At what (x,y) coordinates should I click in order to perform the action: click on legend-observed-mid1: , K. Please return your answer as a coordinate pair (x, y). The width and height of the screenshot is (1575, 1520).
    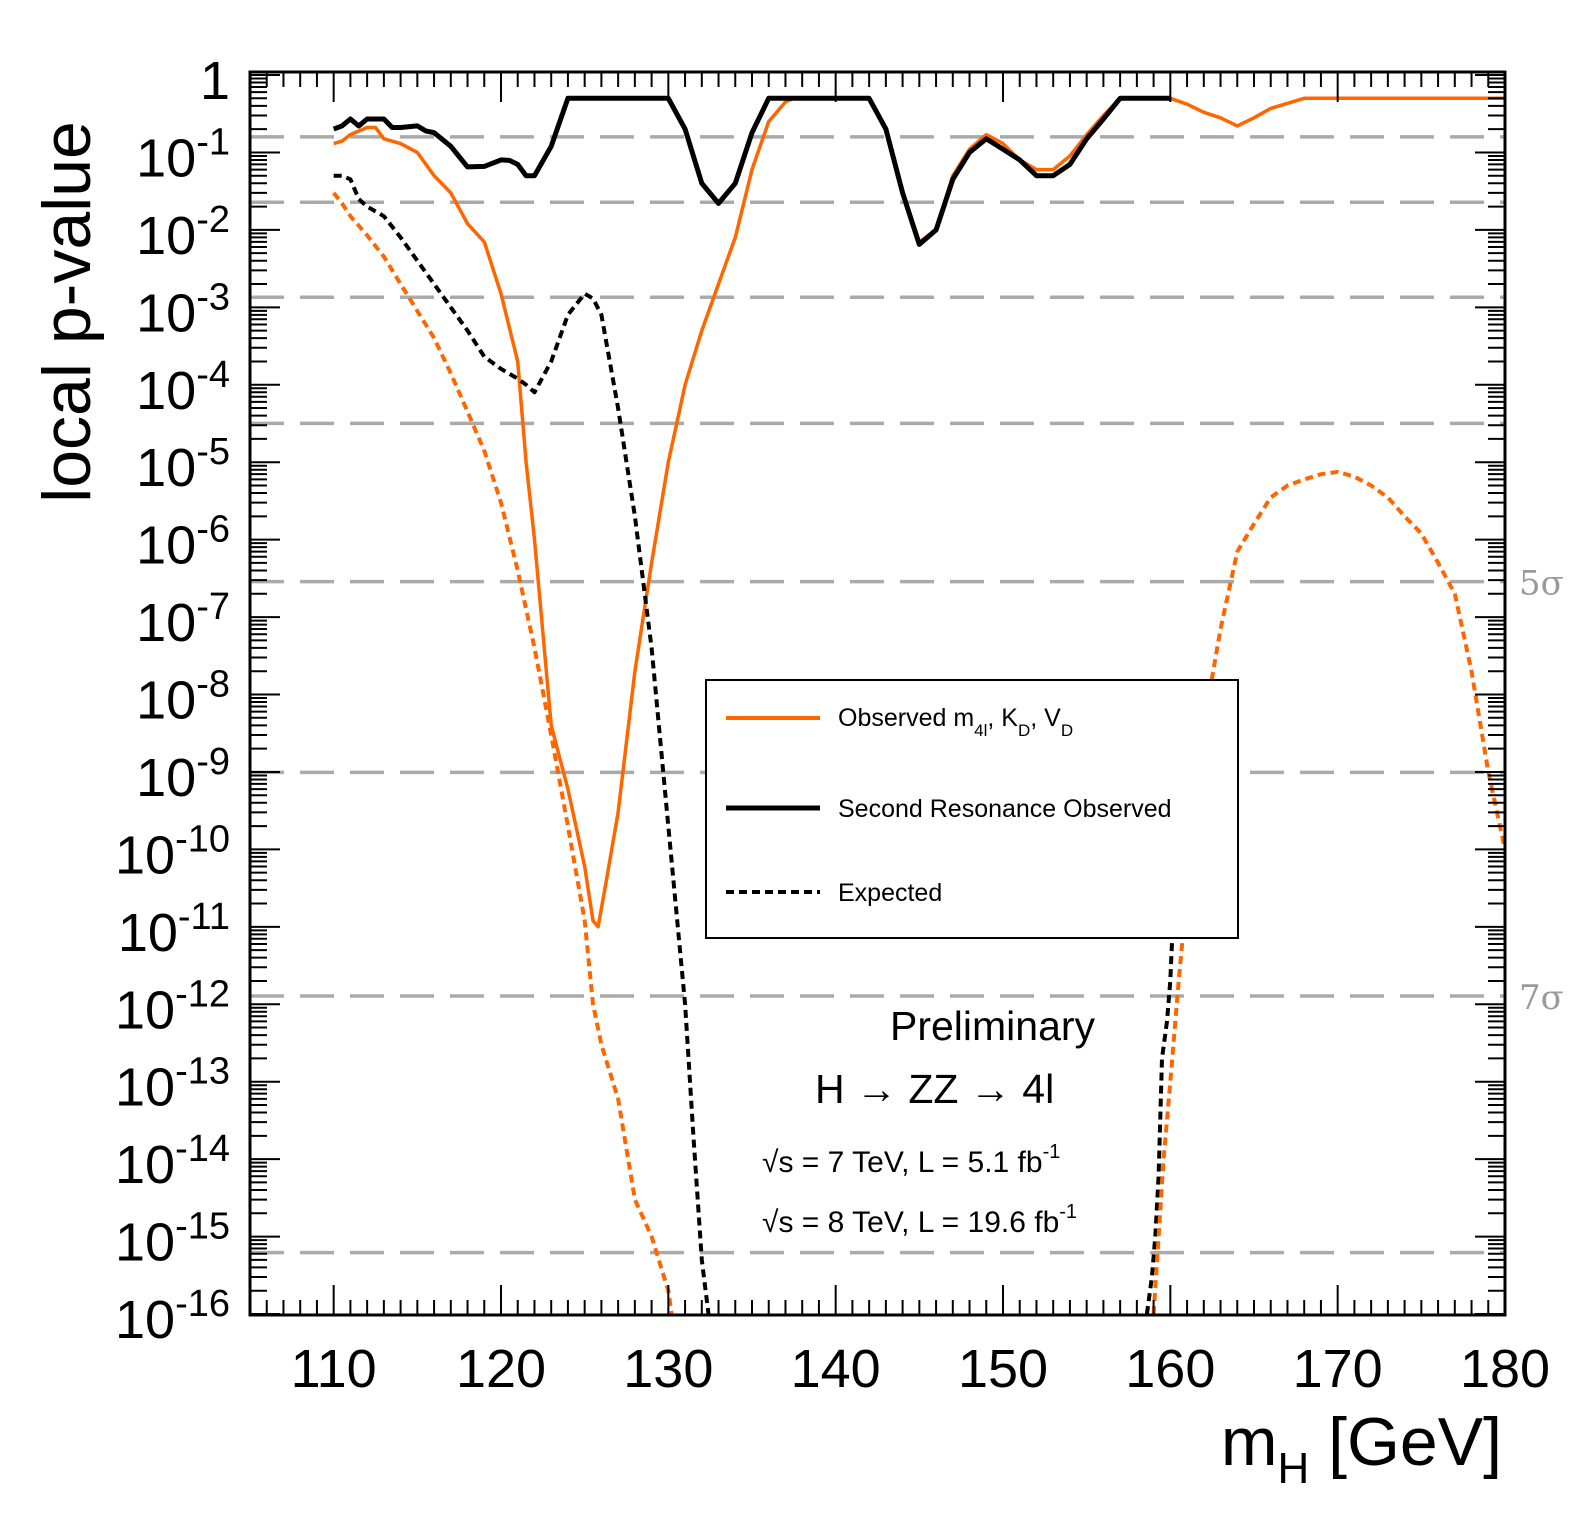
    Looking at the image, I should click on (1002, 718).